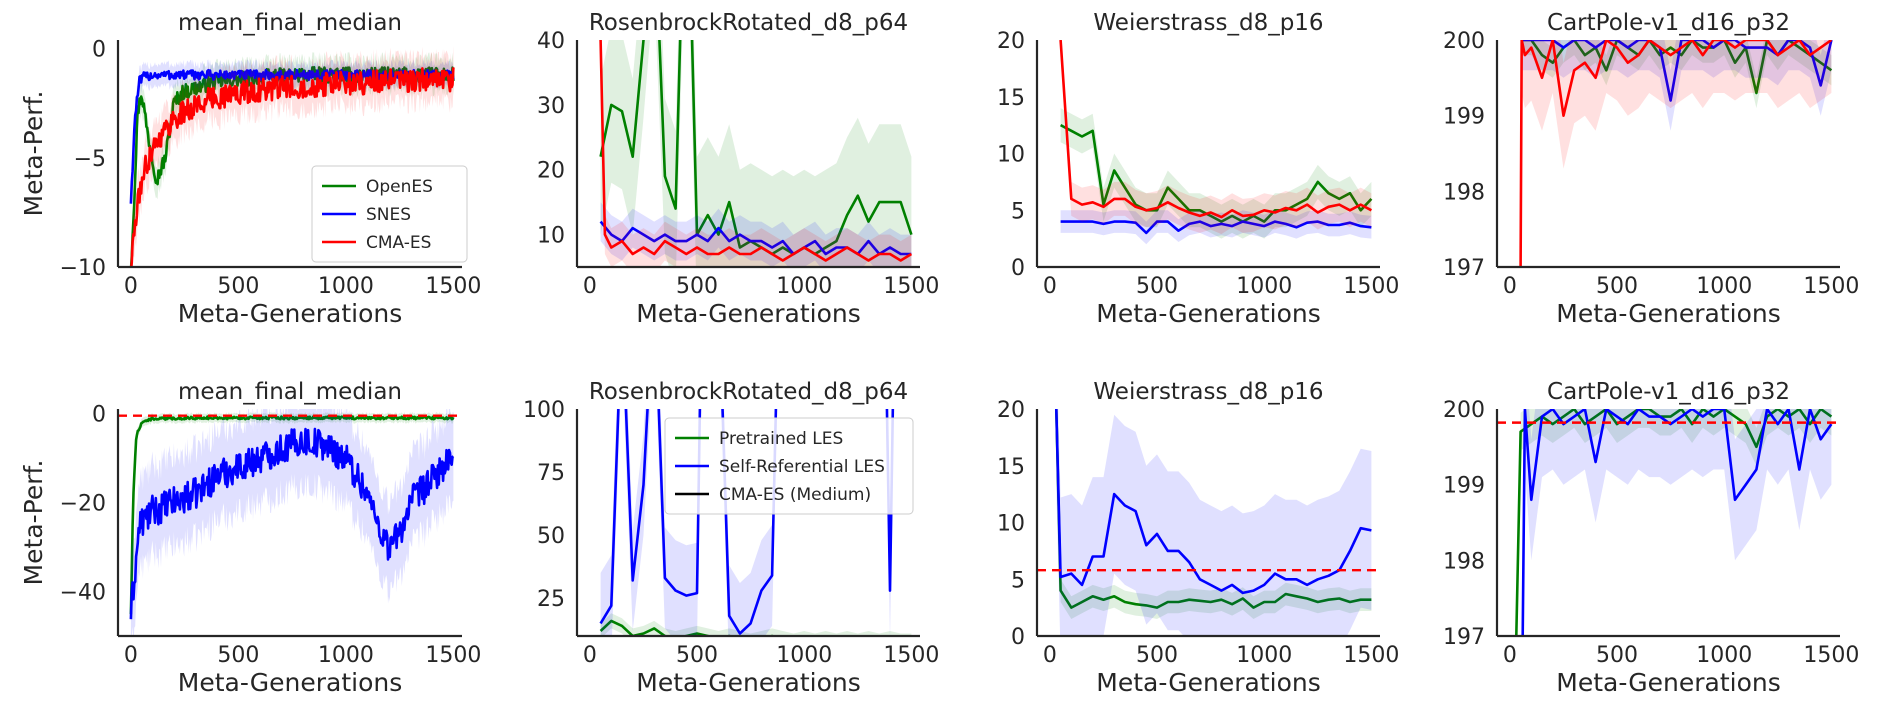 The height and width of the screenshot is (726, 1877). I want to click on legend-label: OpenES, so click(399, 187).